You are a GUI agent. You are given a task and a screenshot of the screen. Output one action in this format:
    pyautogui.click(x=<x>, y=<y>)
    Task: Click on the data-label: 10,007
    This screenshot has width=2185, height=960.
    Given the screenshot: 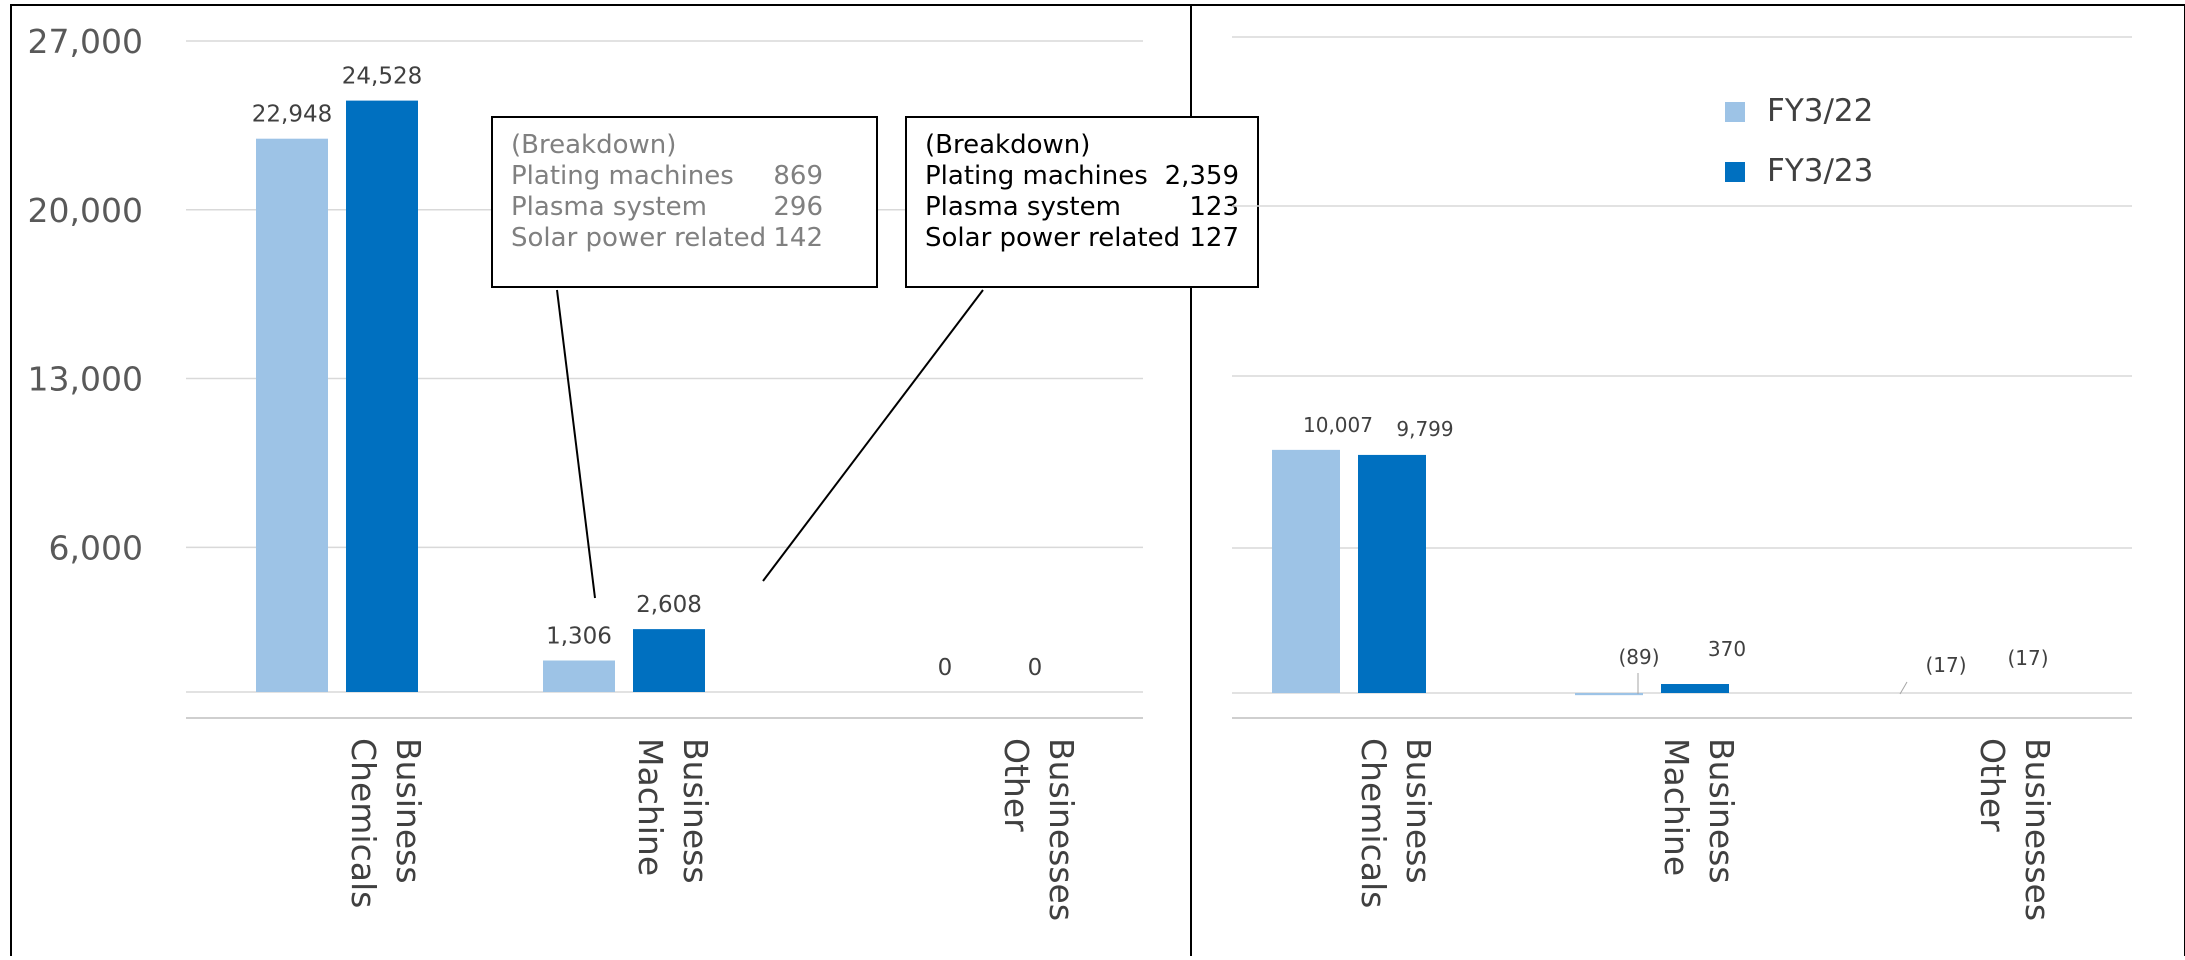 What is the action you would take?
    pyautogui.click(x=1338, y=425)
    